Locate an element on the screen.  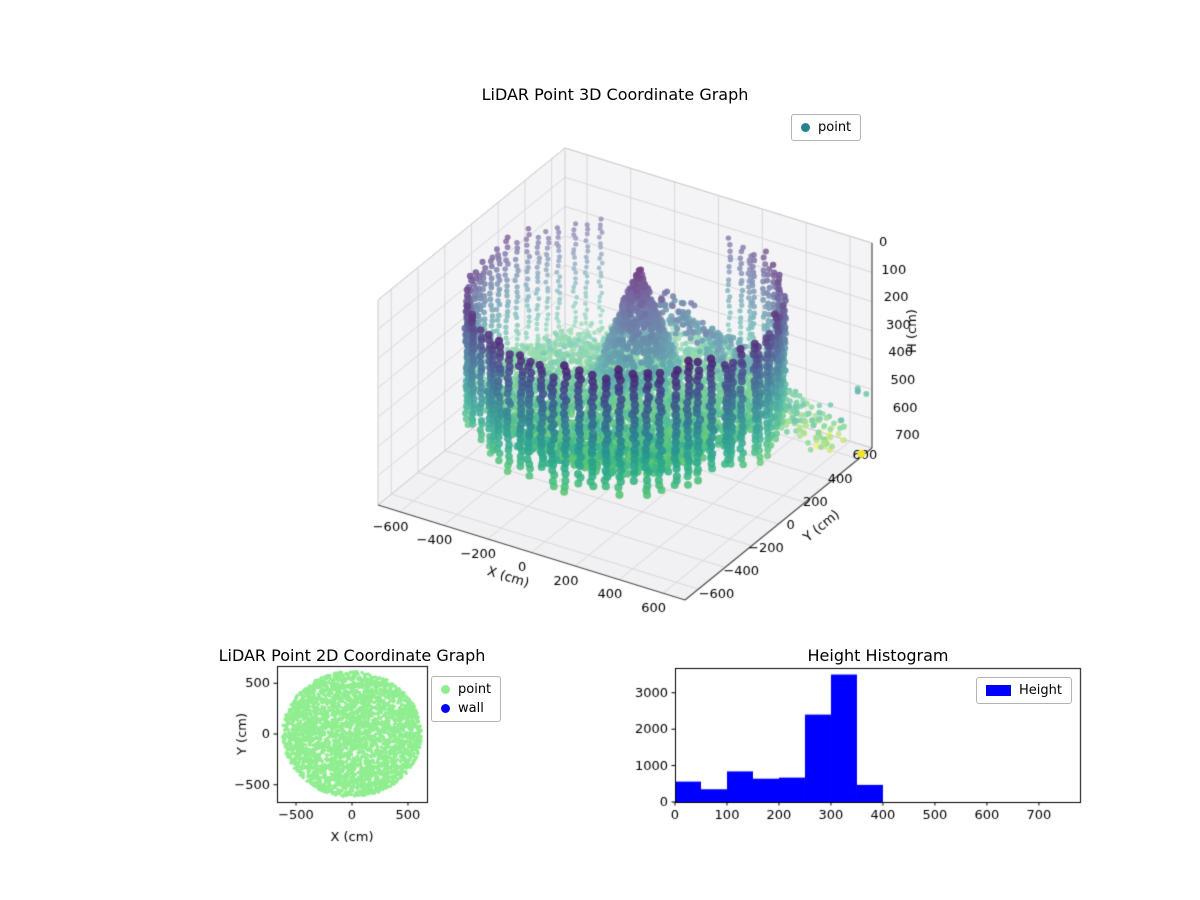
plot3d-legend: point is located at coordinates (826, 127).